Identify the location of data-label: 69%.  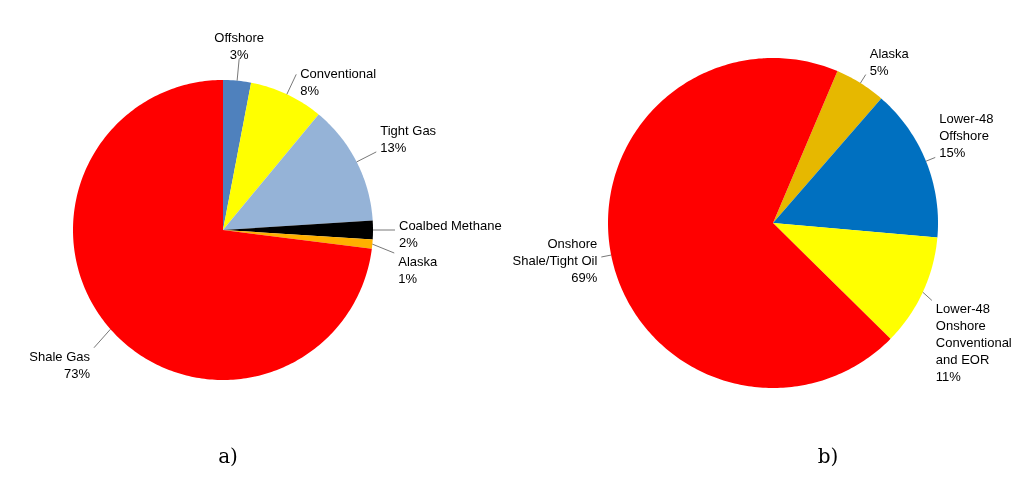
(584, 278).